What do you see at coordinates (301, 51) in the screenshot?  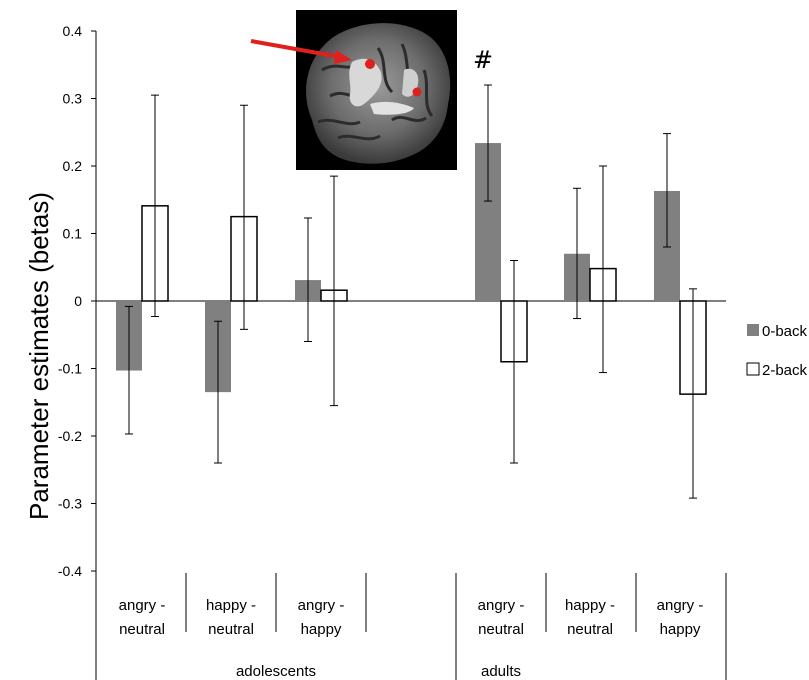 I see `red-arrow-icon` at bounding box center [301, 51].